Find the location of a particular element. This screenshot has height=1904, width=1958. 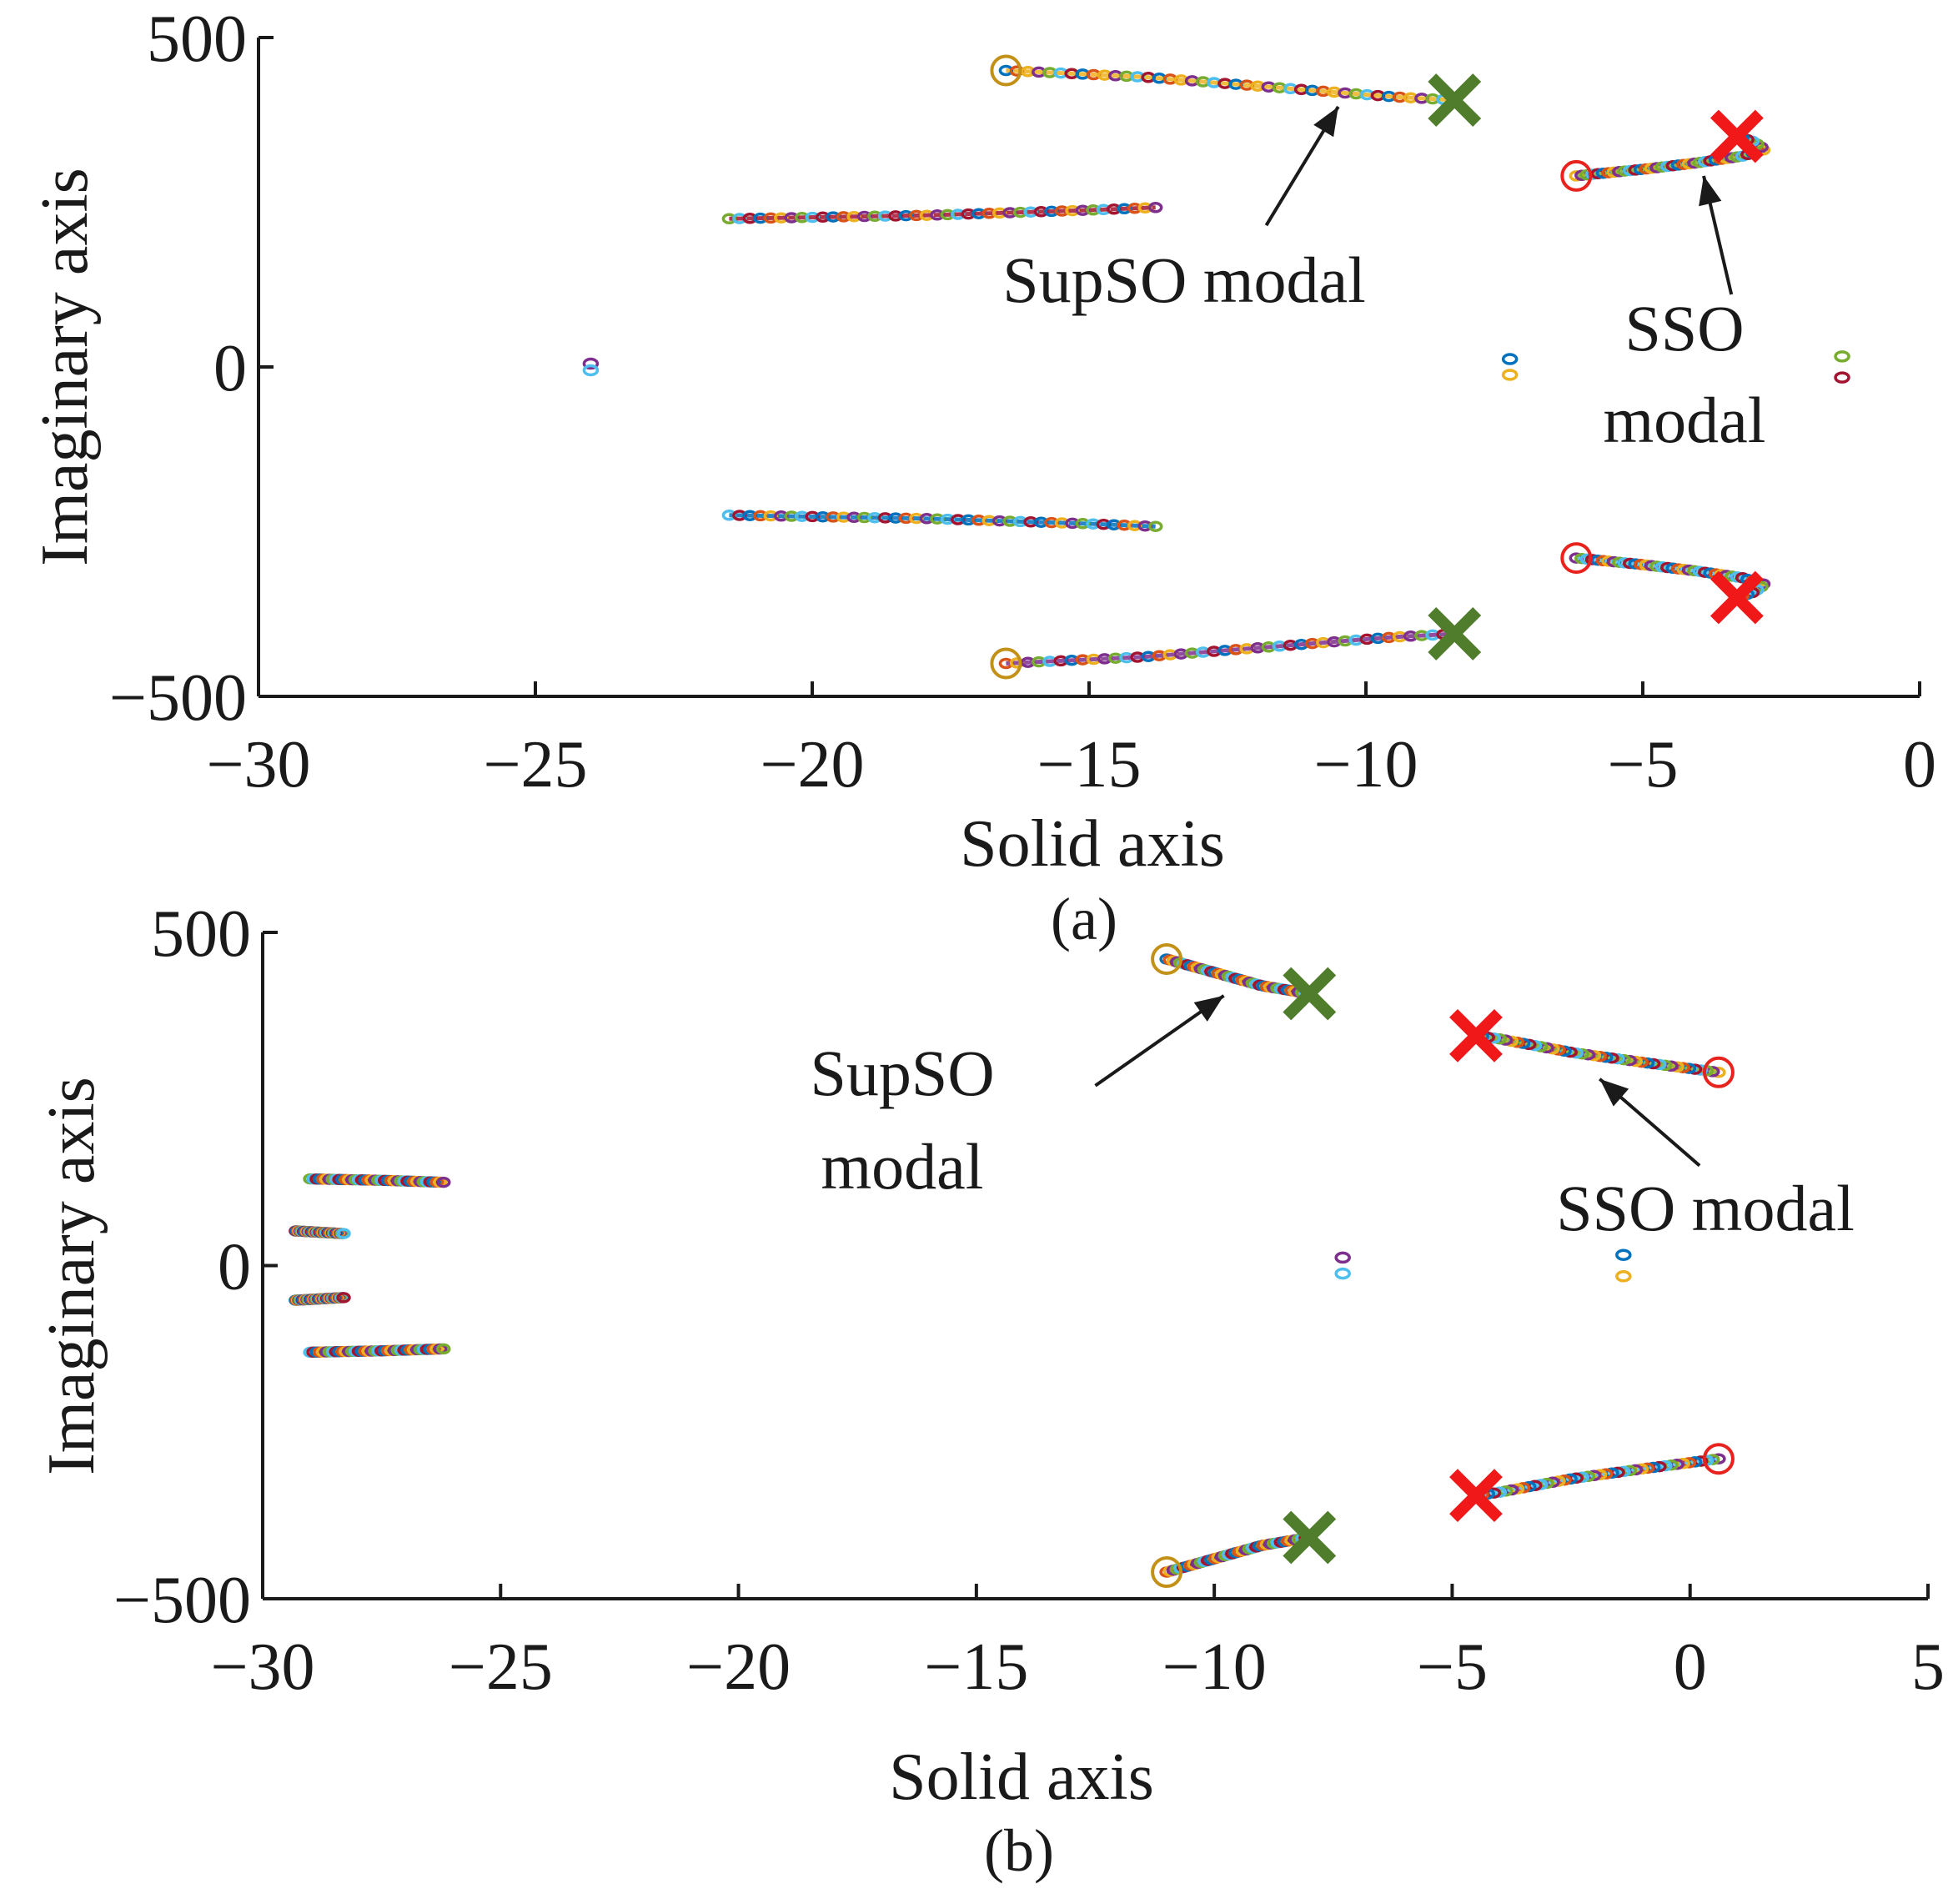

annotation-text: SSO modal is located at coordinates (1705, 1208).